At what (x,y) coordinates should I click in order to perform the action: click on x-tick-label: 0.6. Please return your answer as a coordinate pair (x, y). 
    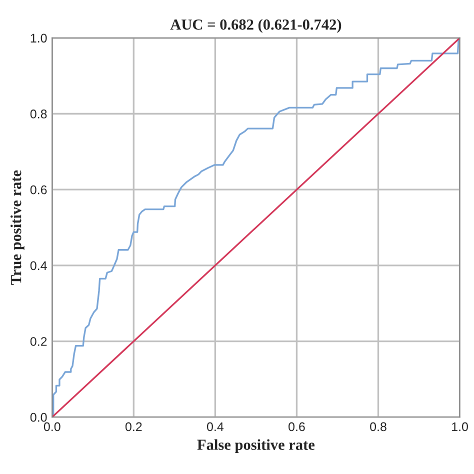
    Looking at the image, I should click on (296, 427).